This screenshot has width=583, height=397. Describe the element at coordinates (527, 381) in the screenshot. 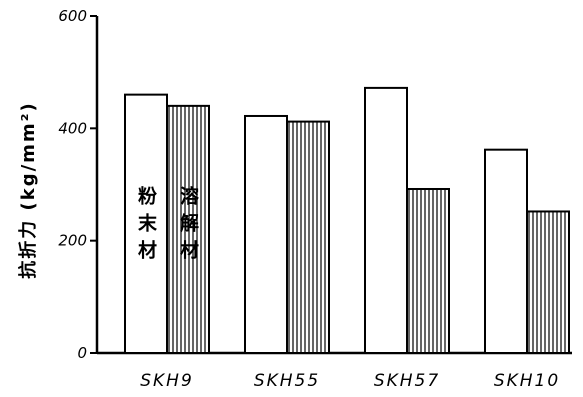

I see `x-tick-label-skh10: SKH10` at that location.